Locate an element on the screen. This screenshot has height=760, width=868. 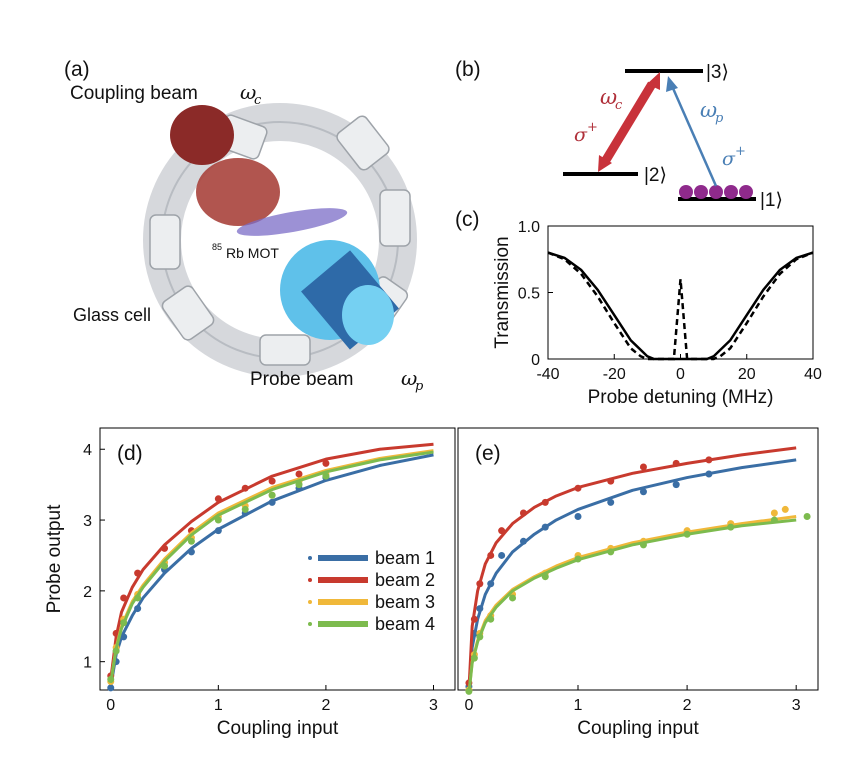
coupling-symbol-sub: c is located at coordinates (258, 100).